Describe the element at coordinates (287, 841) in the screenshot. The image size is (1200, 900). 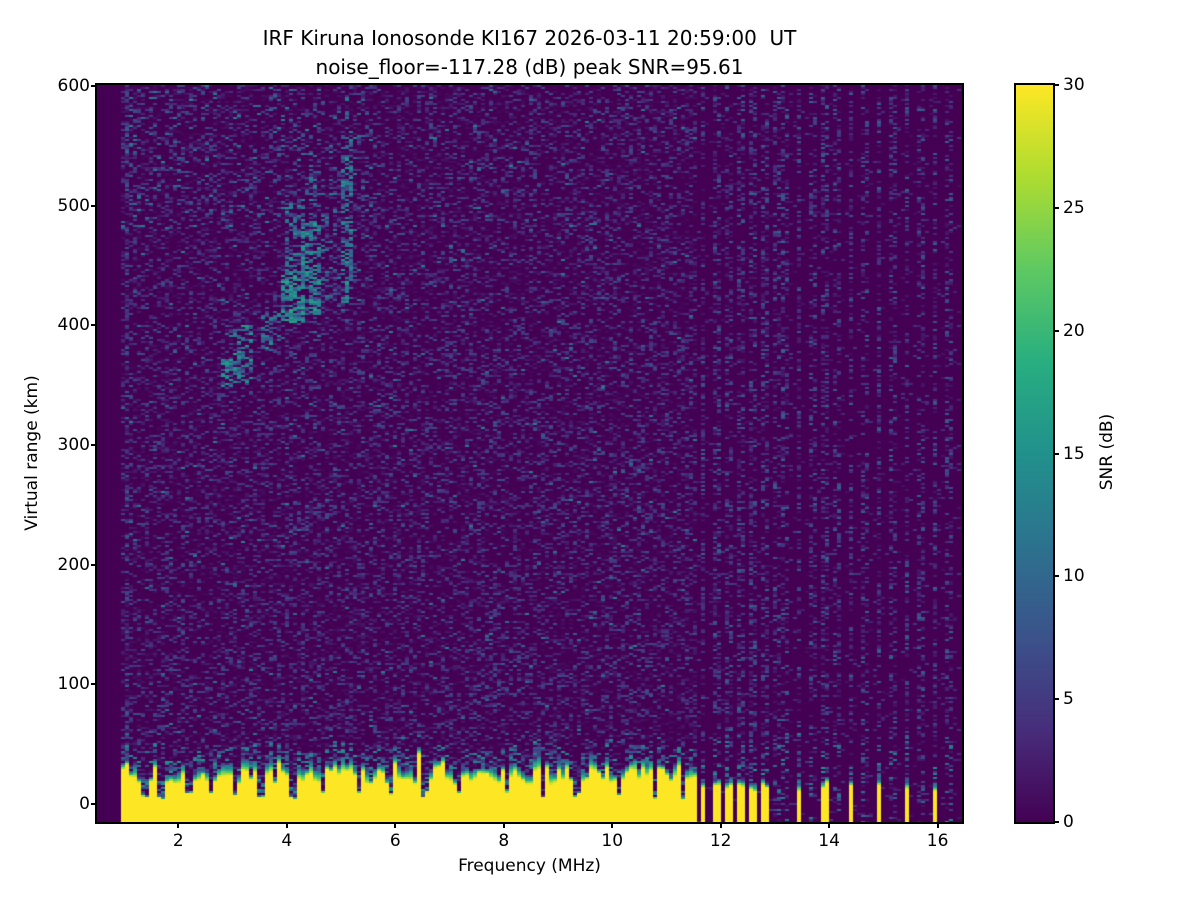
I see `x-tick-label: 4` at that location.